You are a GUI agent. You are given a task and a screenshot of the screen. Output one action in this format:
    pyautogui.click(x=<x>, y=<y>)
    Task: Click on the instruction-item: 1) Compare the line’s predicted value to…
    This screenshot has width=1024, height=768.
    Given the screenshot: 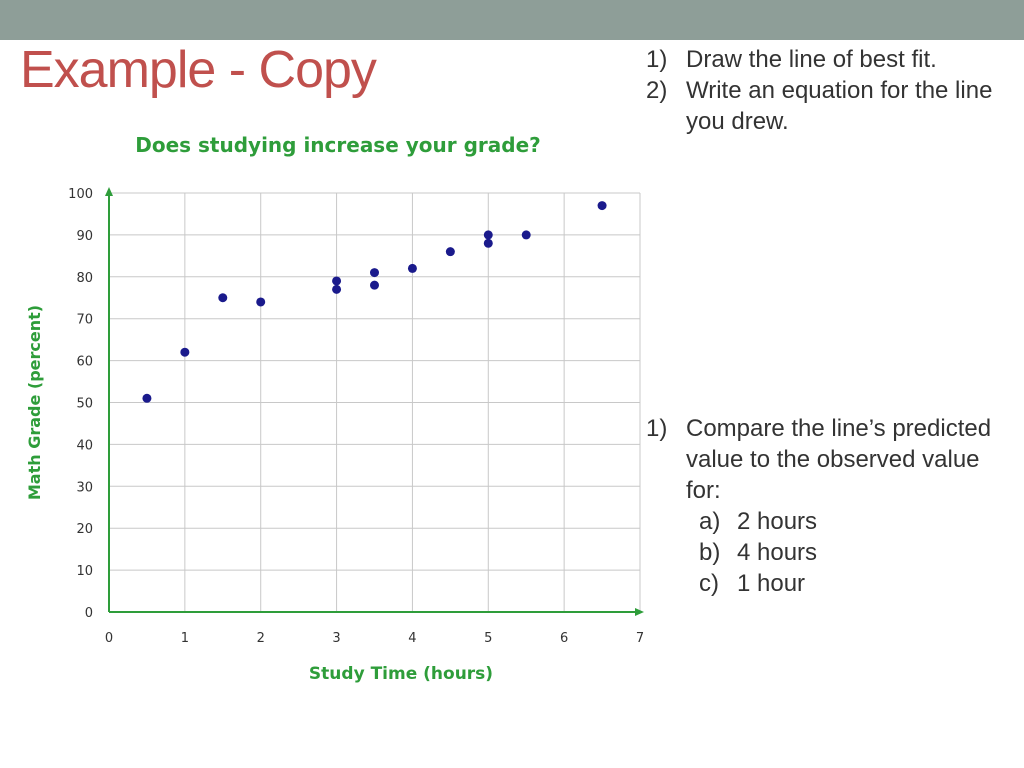 What is the action you would take?
    pyautogui.click(x=826, y=459)
    